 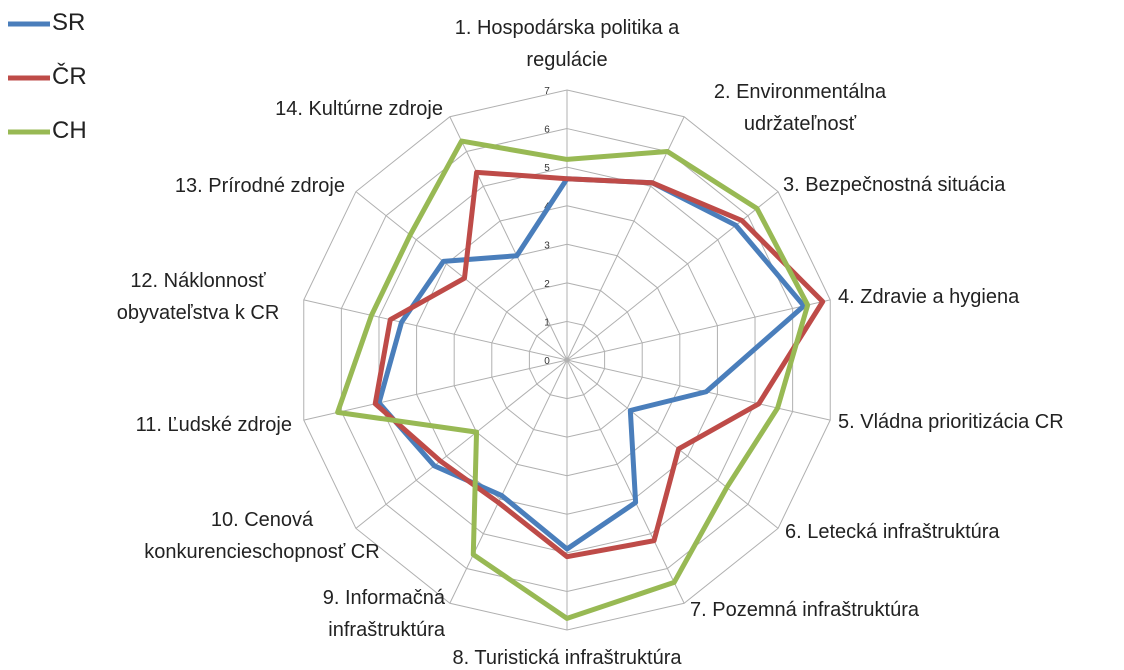 I want to click on tick-label: 1, so click(x=547, y=322).